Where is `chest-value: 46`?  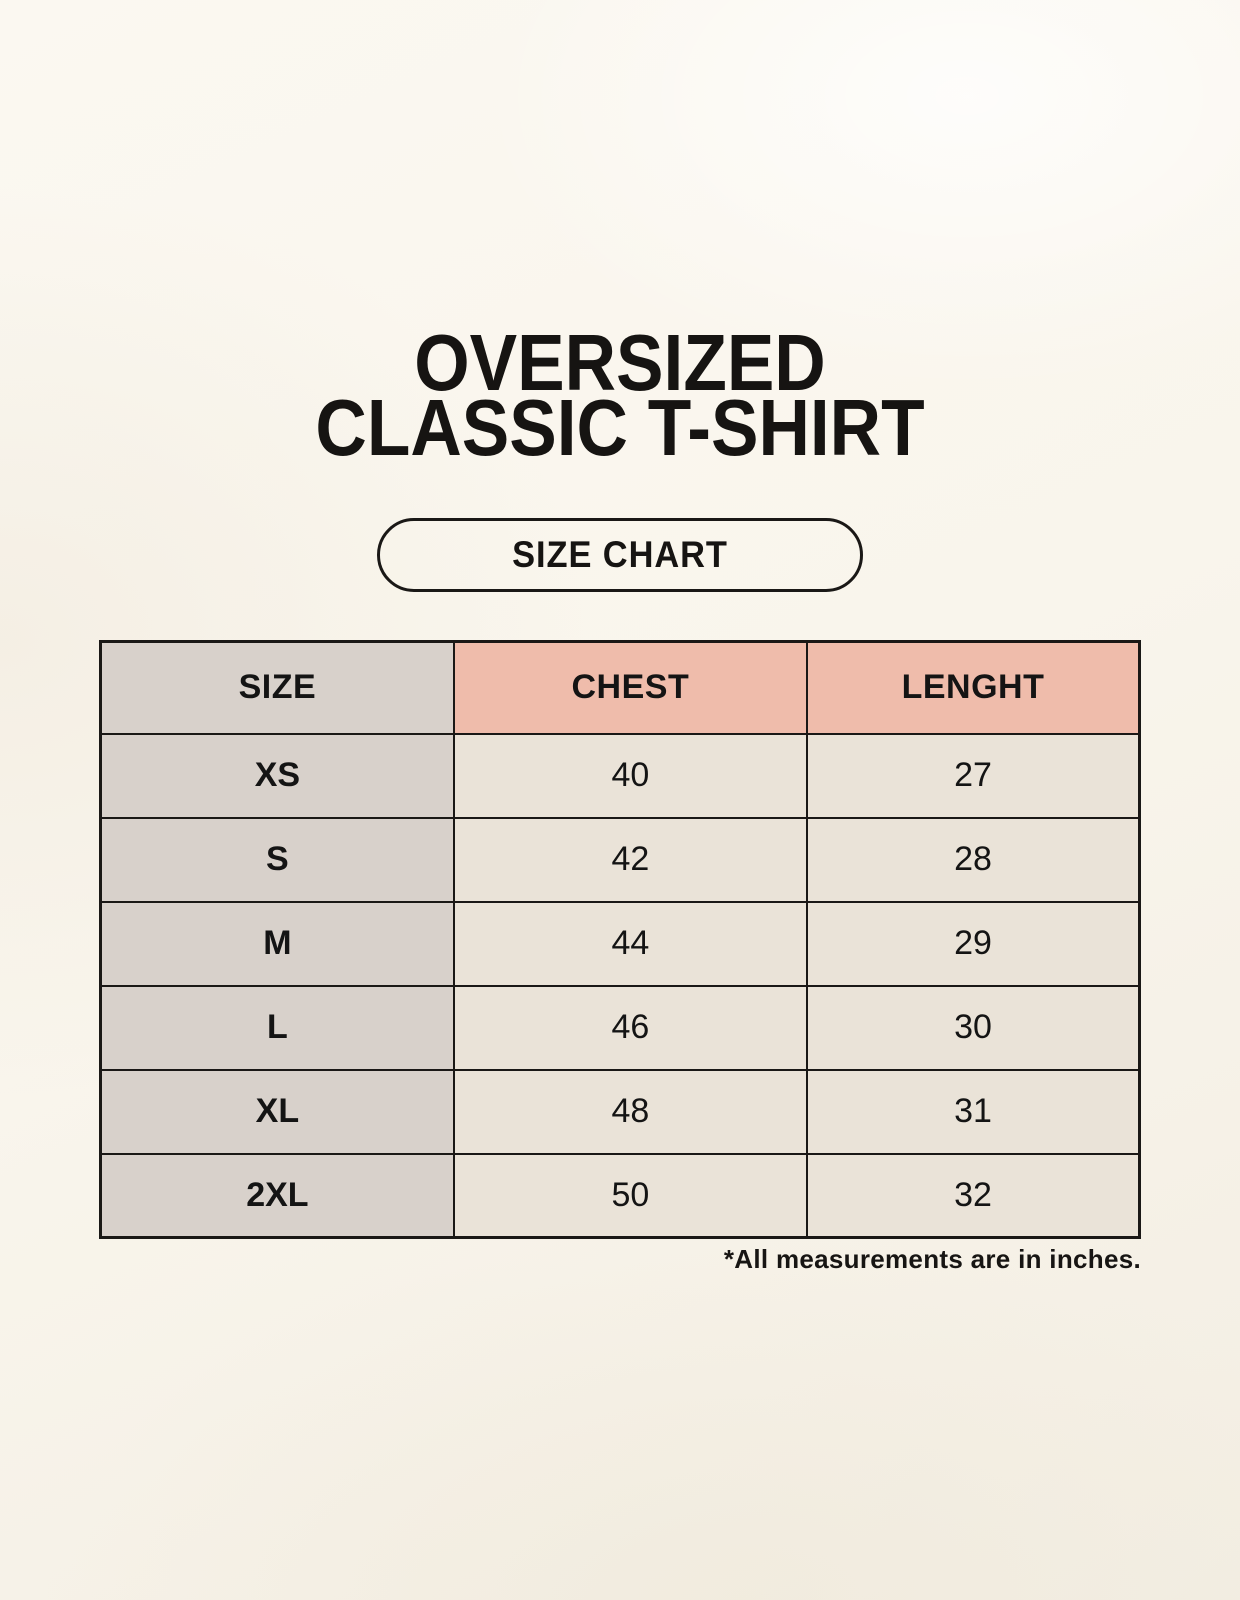
chest-value: 46 is located at coordinates (630, 1027).